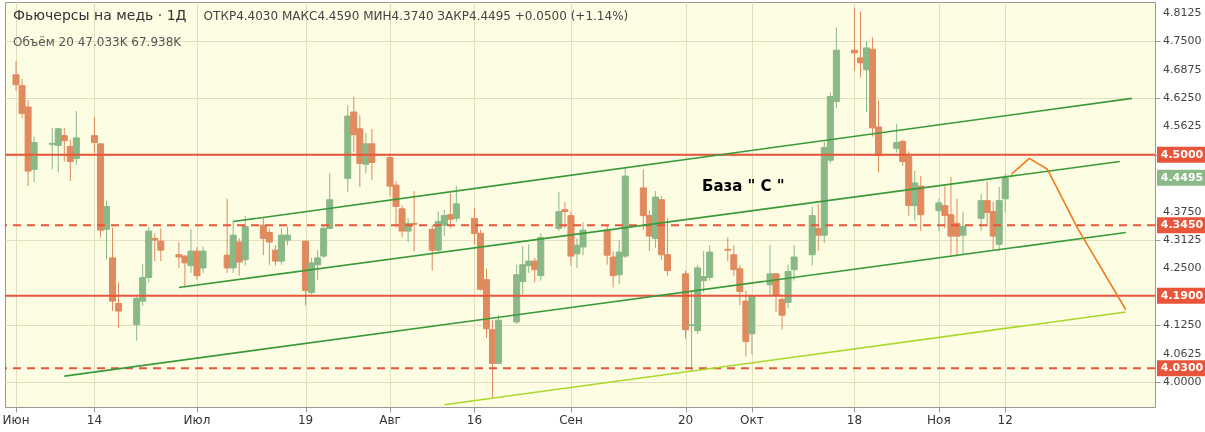 The image size is (1205, 432). What do you see at coordinates (1182, 295) in the screenshot?
I see `ref-line-label: 4.1900` at bounding box center [1182, 295].